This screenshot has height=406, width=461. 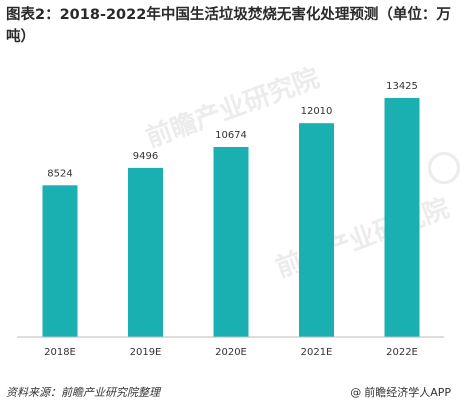 What do you see at coordinates (231, 352) in the screenshot?
I see `x-tick-label-2020E: 2020E` at bounding box center [231, 352].